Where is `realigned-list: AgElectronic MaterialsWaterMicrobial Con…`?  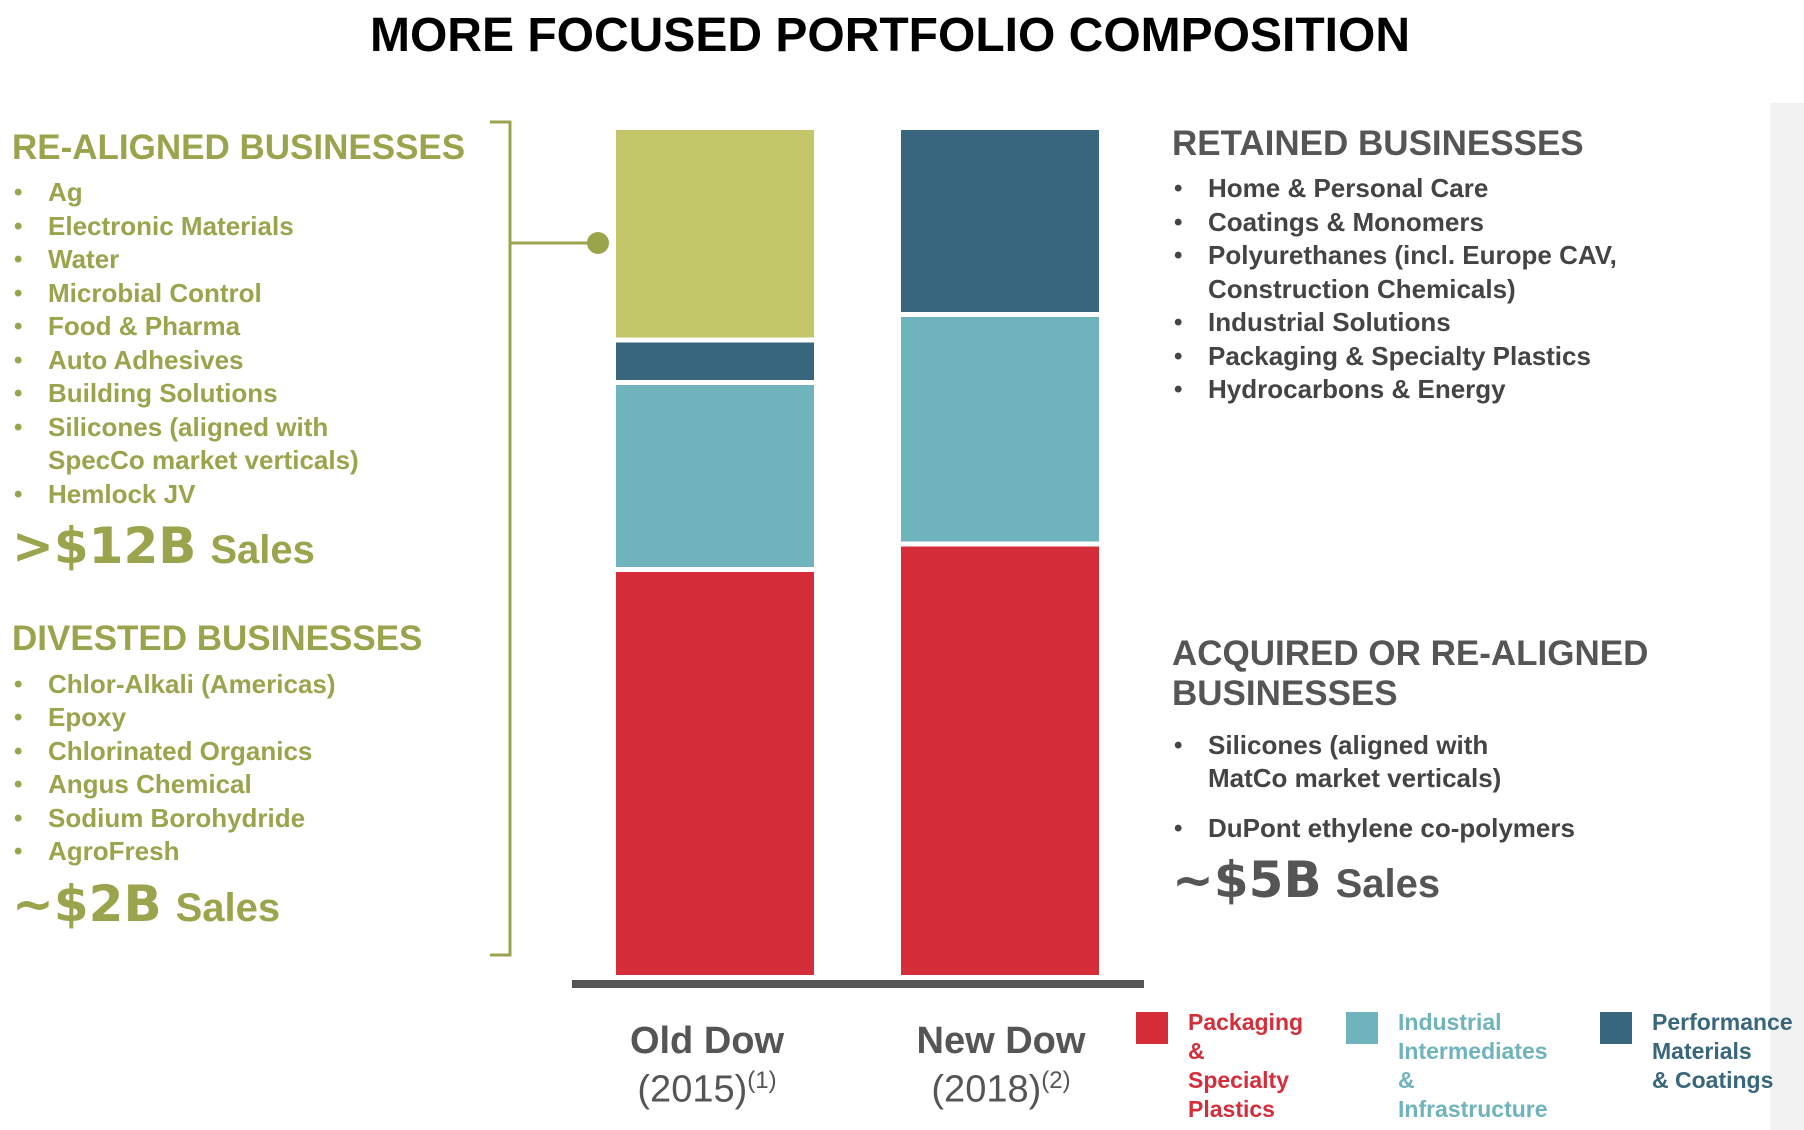 realigned-list: AgElectronic MaterialsWaterMicrobial Con… is located at coordinates (262, 343).